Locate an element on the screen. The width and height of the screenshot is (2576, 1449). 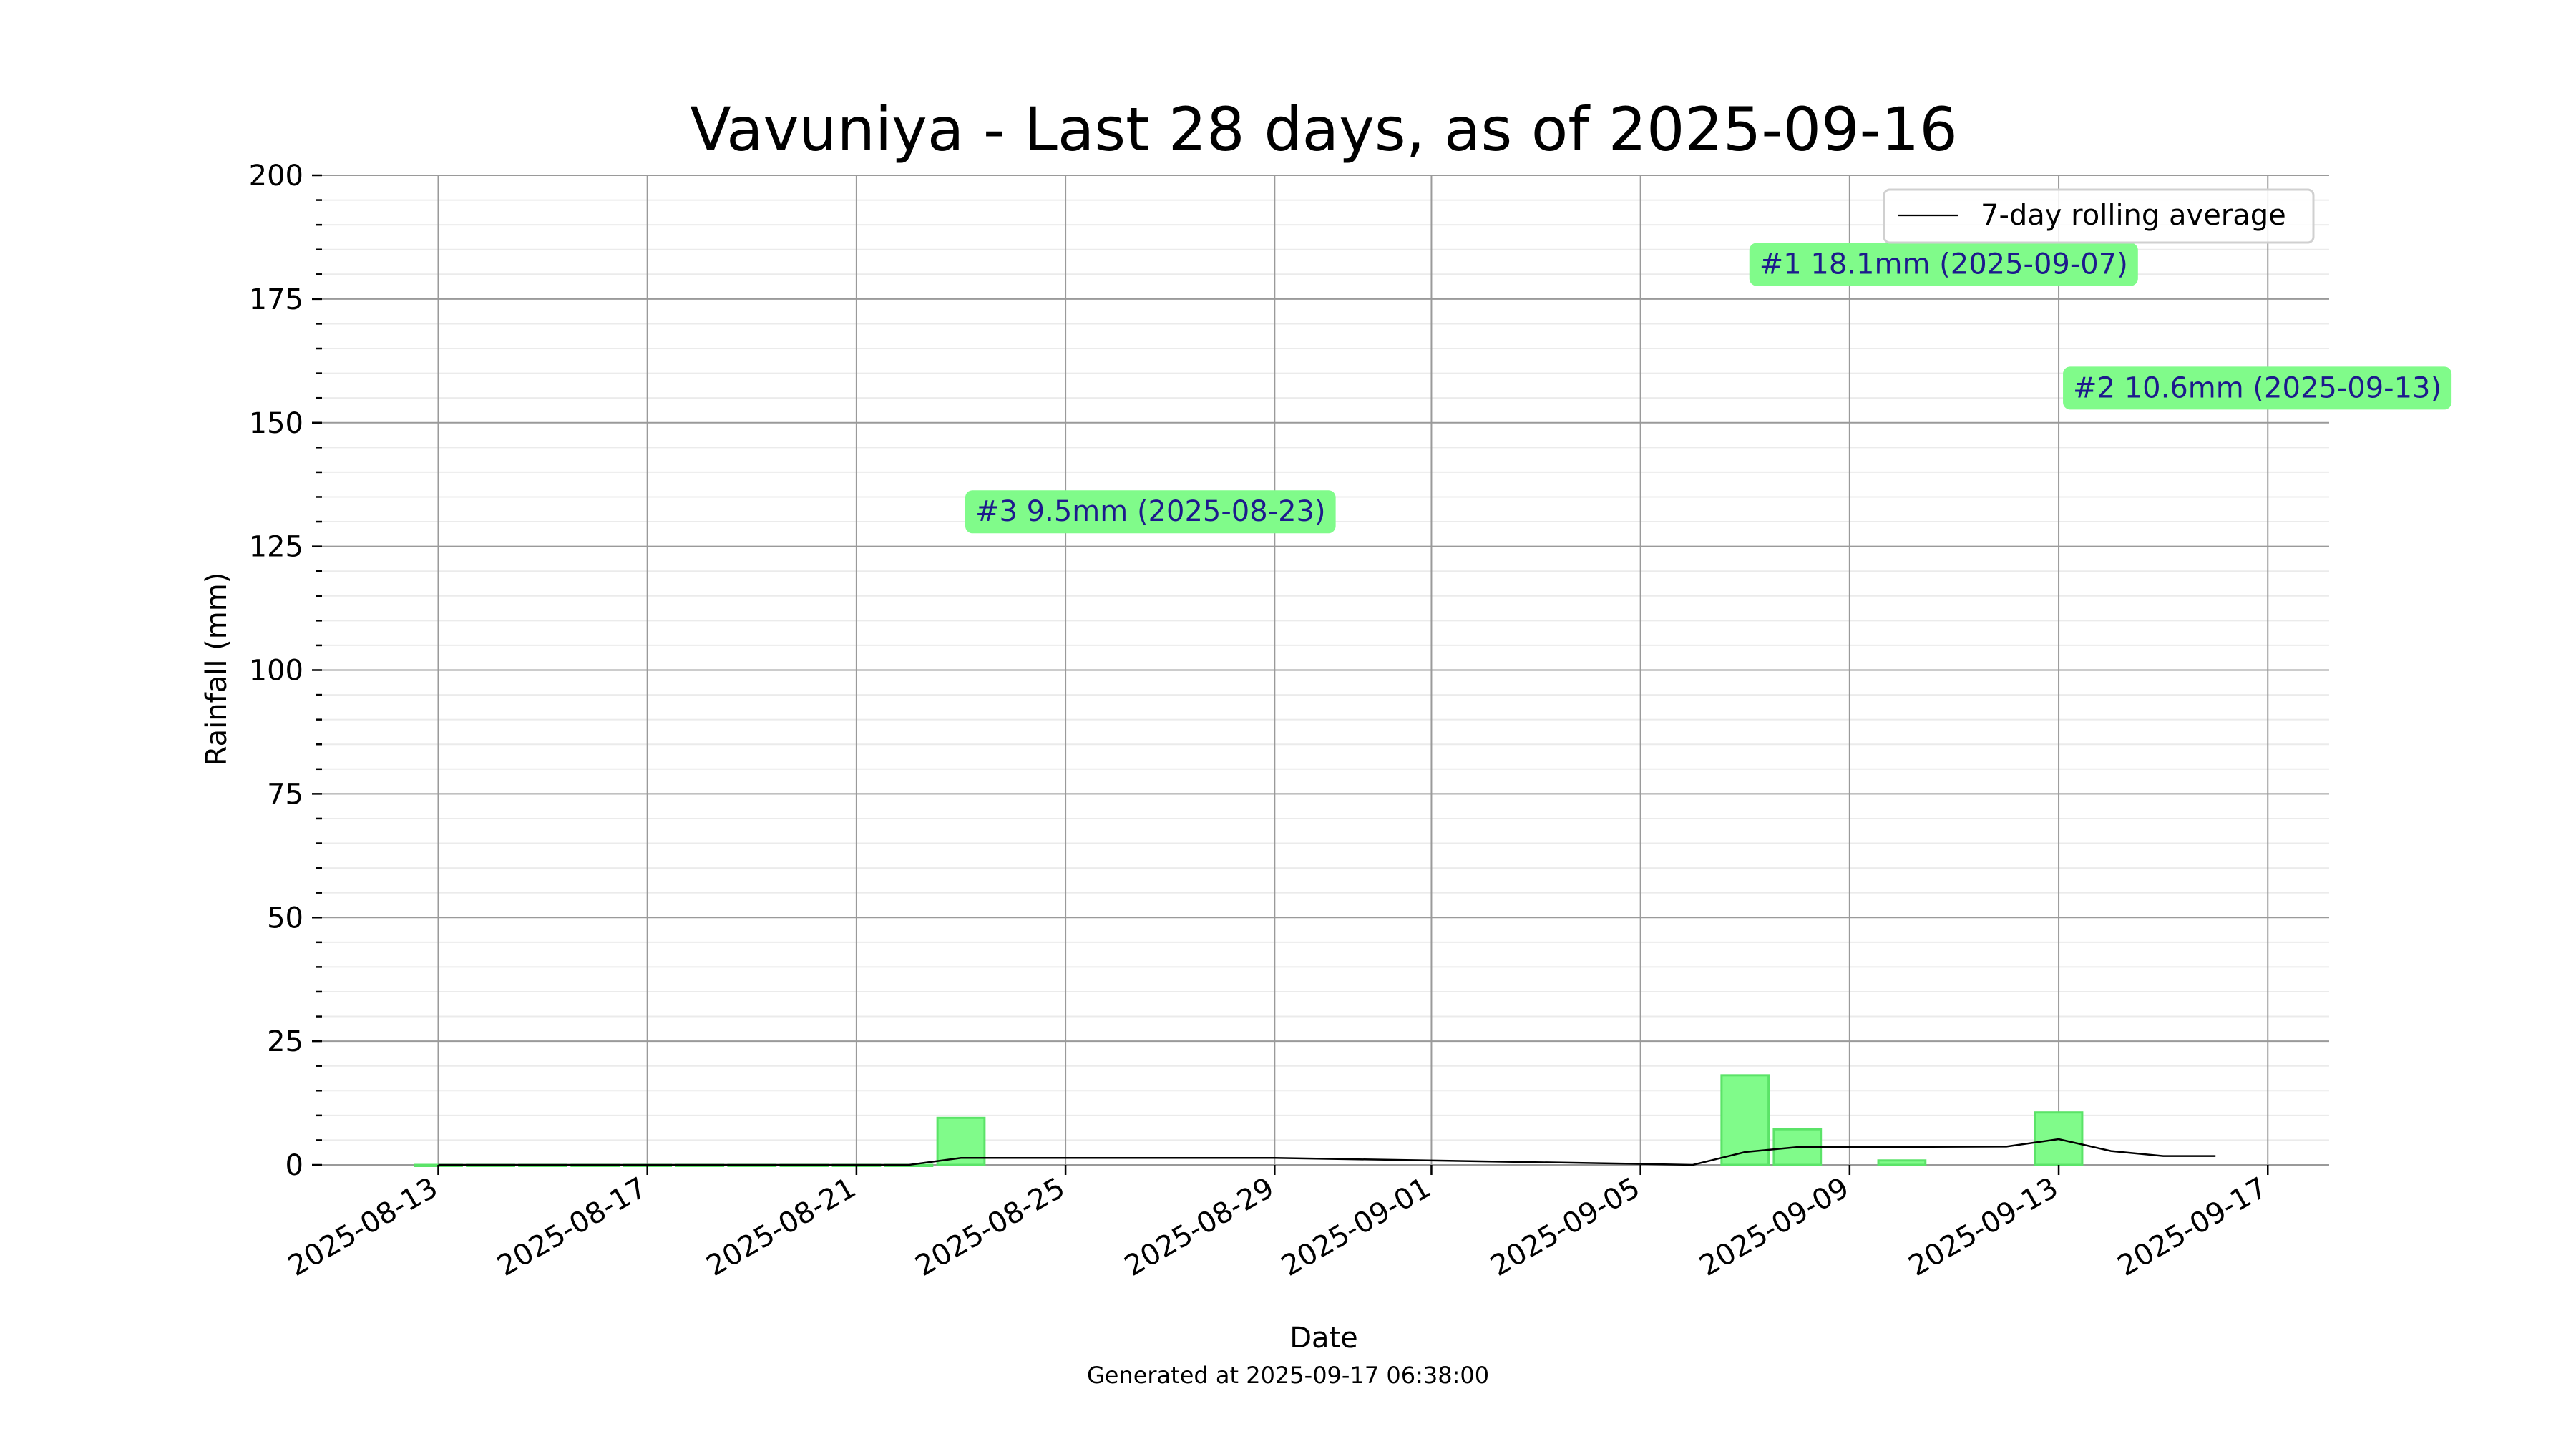
annotation-3: #3 9.5mm (2025-08-23) is located at coordinates (1150, 512).